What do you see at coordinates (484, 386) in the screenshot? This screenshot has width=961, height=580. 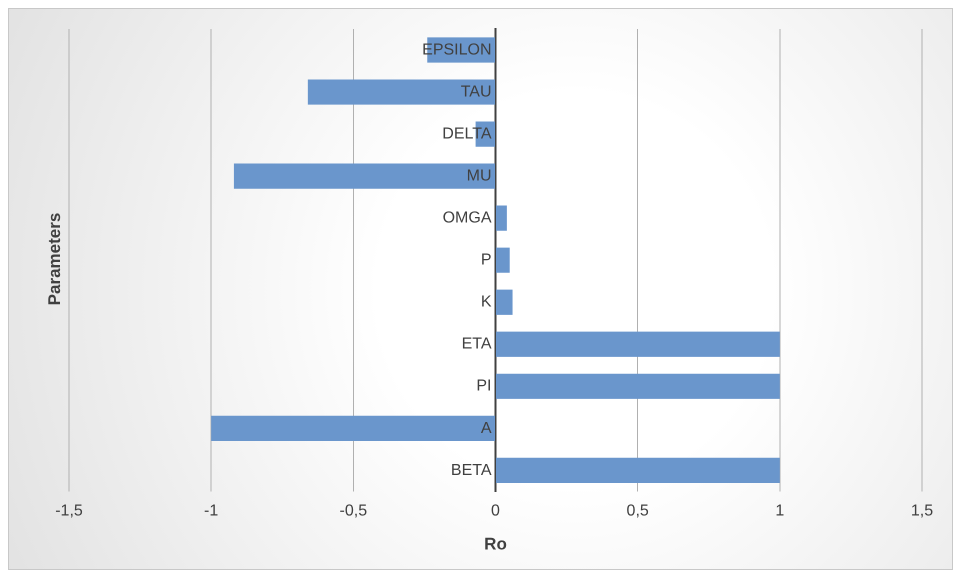 I see `y-tick-label: PI` at bounding box center [484, 386].